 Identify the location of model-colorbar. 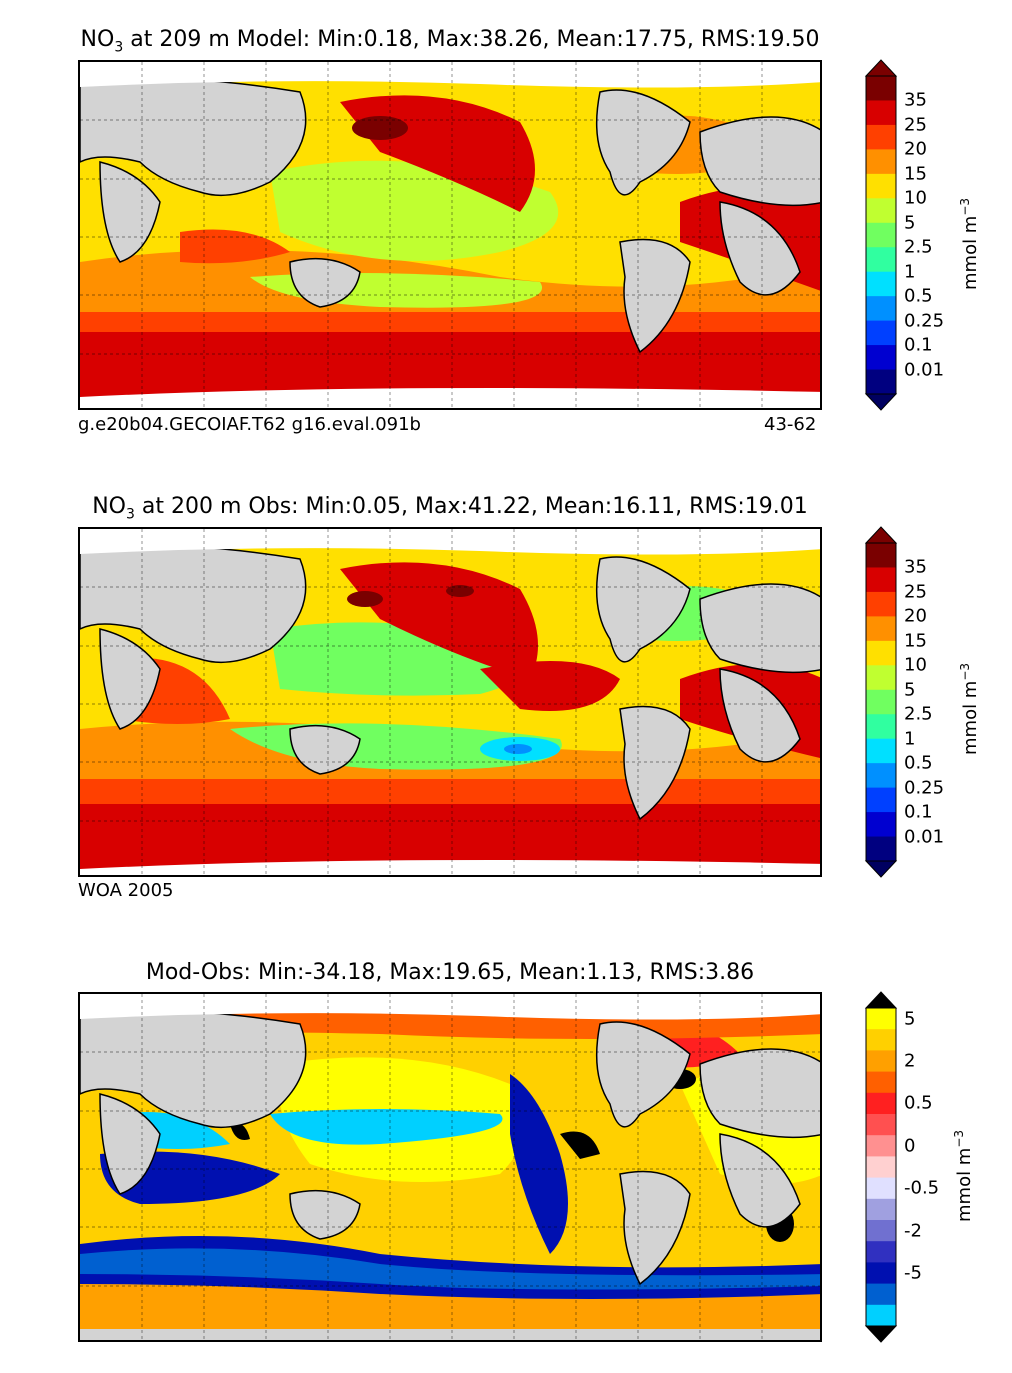
(881, 235).